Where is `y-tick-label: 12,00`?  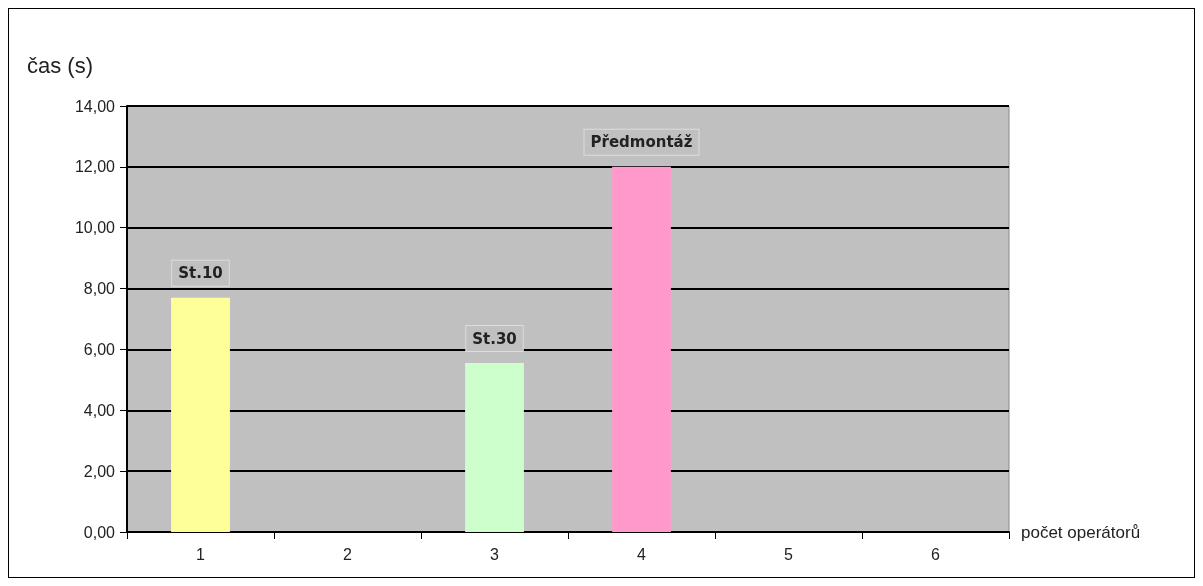 y-tick-label: 12,00 is located at coordinates (95, 167).